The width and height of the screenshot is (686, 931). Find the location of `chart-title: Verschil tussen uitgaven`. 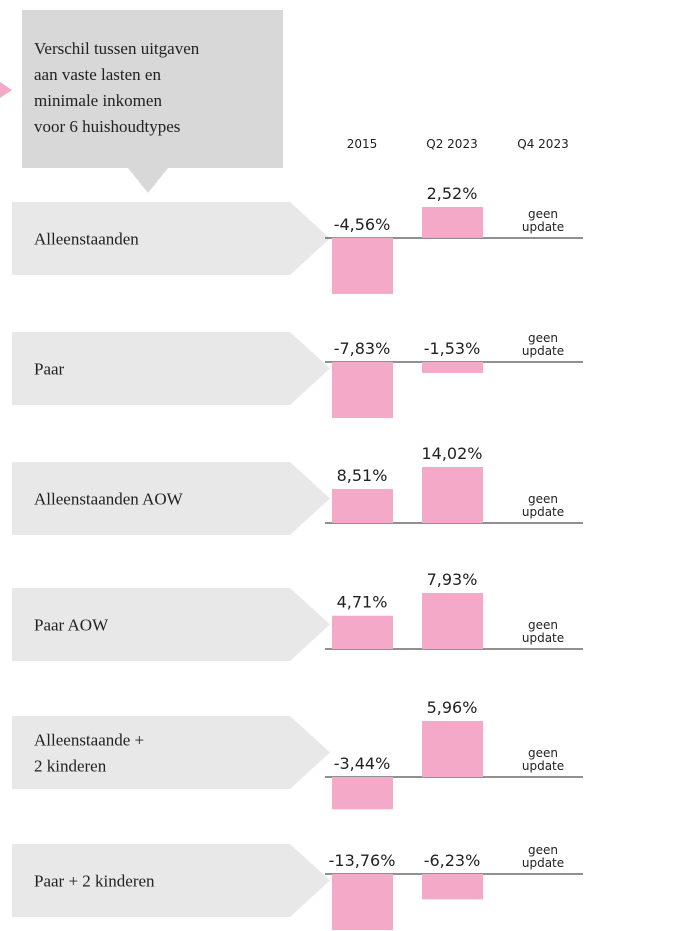

chart-title: Verschil tussen uitgaven is located at coordinates (117, 48).